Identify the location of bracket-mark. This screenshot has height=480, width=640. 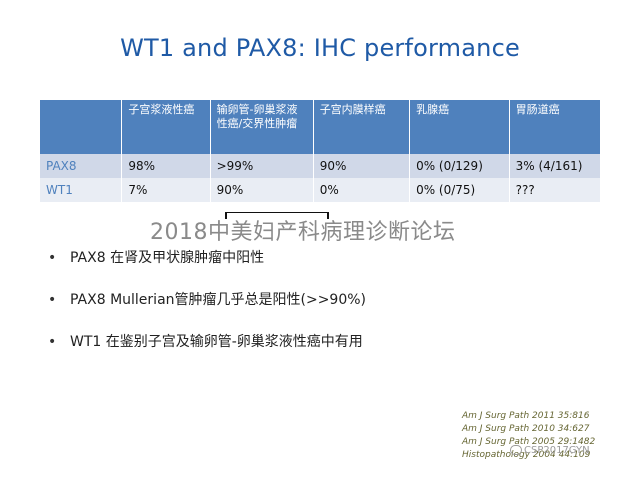
(277, 215).